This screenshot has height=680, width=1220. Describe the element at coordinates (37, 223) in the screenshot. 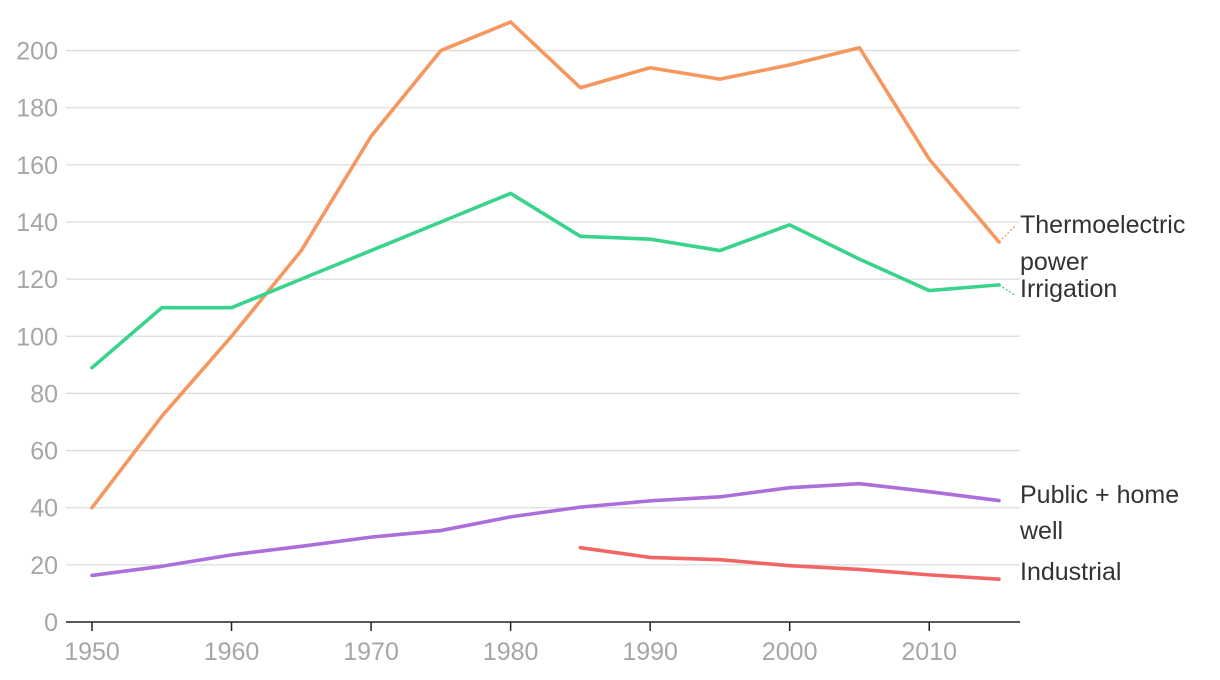

I see `y-tick-label: 140` at that location.